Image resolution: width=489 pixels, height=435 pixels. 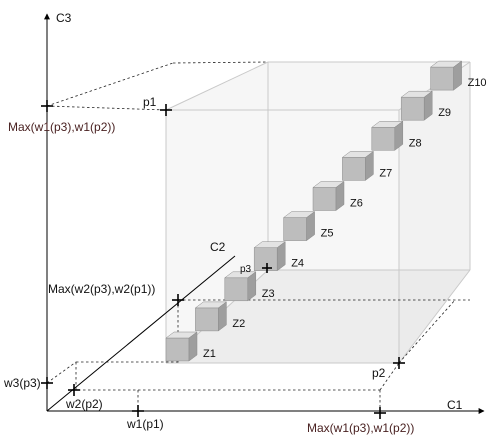 What do you see at coordinates (308, 226) in the screenshot?
I see `cube-z5: Z5` at bounding box center [308, 226].